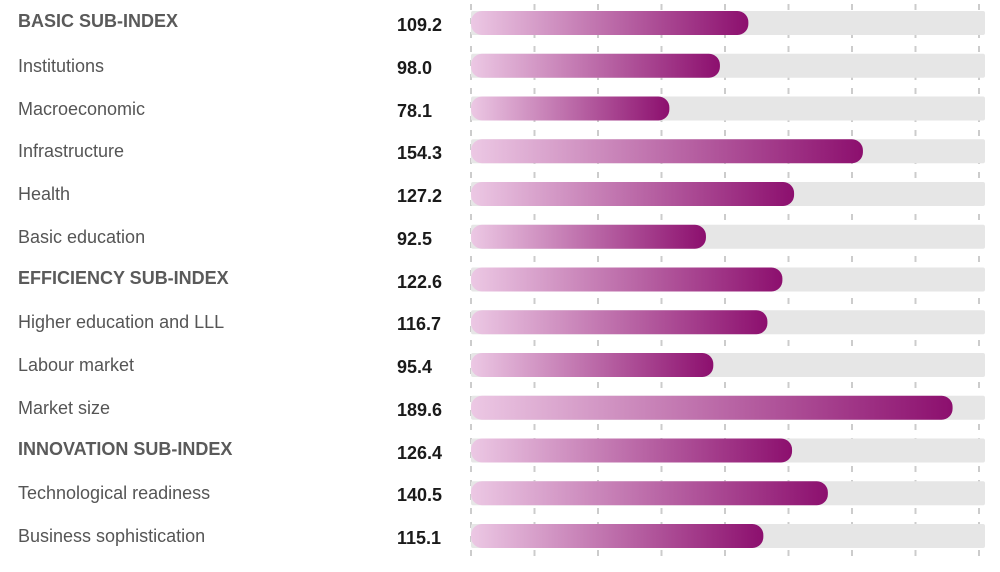 This screenshot has height=572, width=1000. I want to click on value-label: 116.7, so click(419, 324).